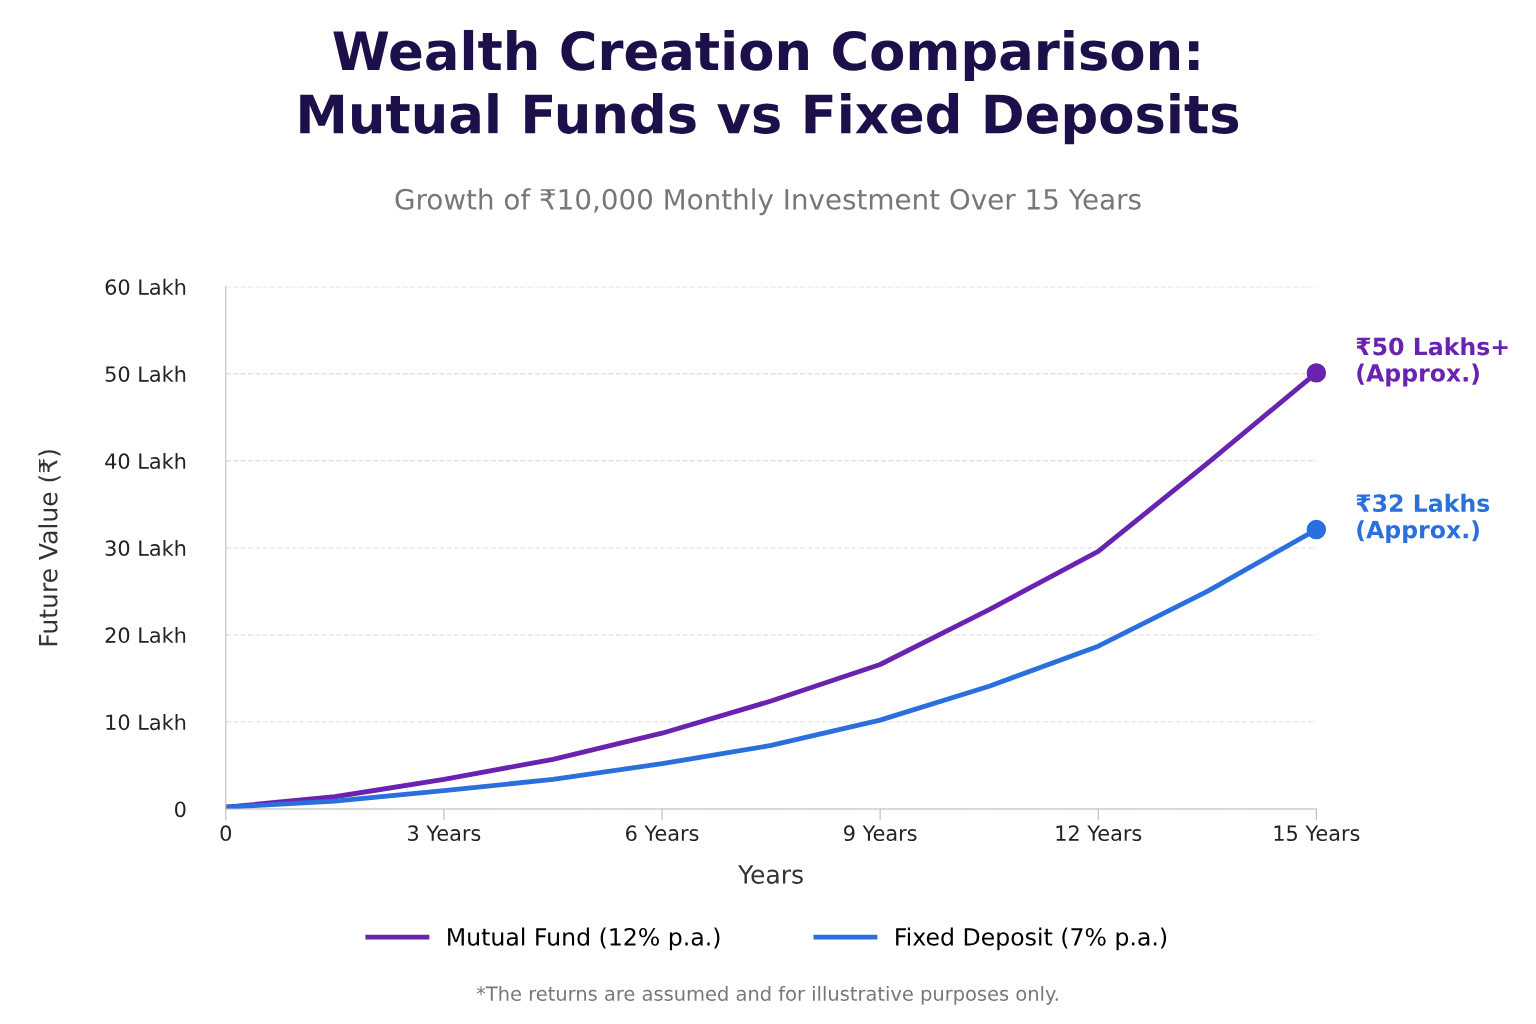 This screenshot has height=1024, width=1536. I want to click on y-axis-title: Future Value (₹), so click(49, 548).